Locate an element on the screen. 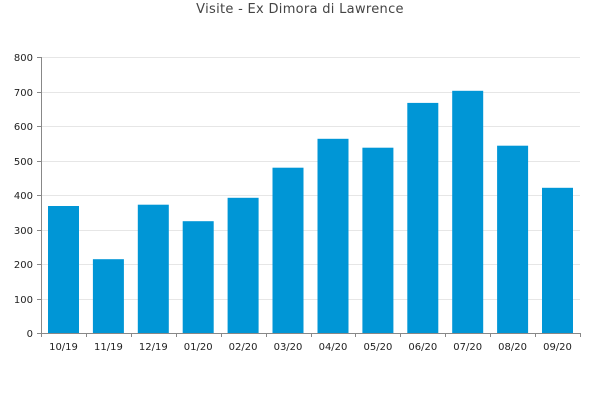 This screenshot has width=600, height=400. y-tick-label: 400 is located at coordinates (23, 196).